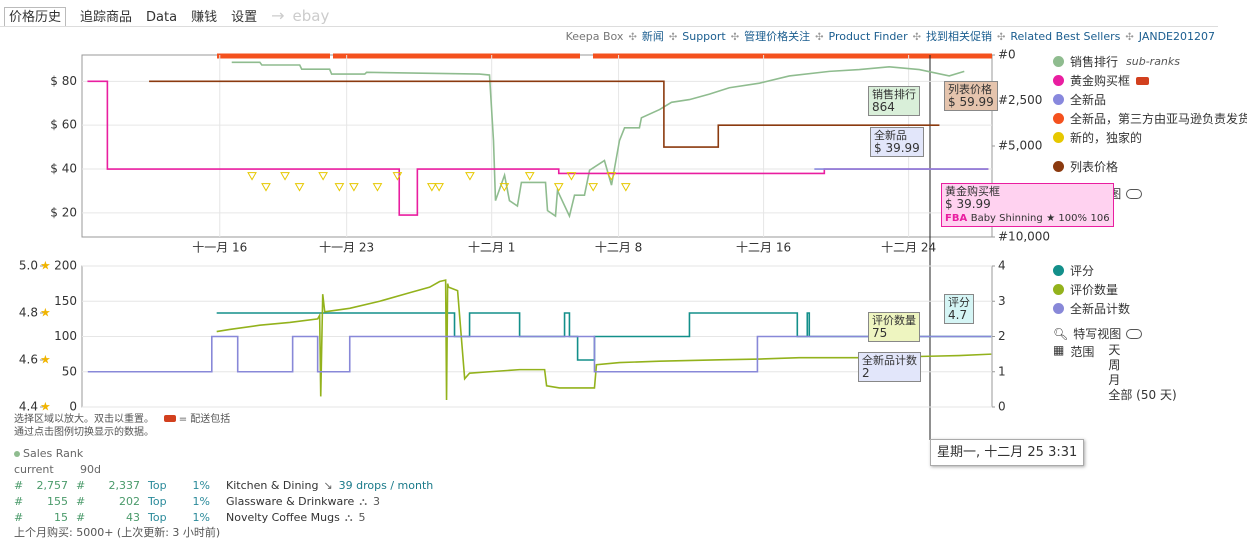 Image resolution: width=1247 pixels, height=545 pixels. What do you see at coordinates (897, 148) in the screenshot?
I see `tooltip-value: $ 39.99` at bounding box center [897, 148].